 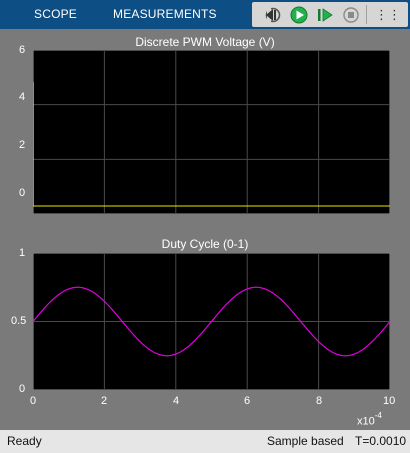 I want to click on scope-toolbar: SCOPE MEASUREMENTS, so click(x=205, y=14).